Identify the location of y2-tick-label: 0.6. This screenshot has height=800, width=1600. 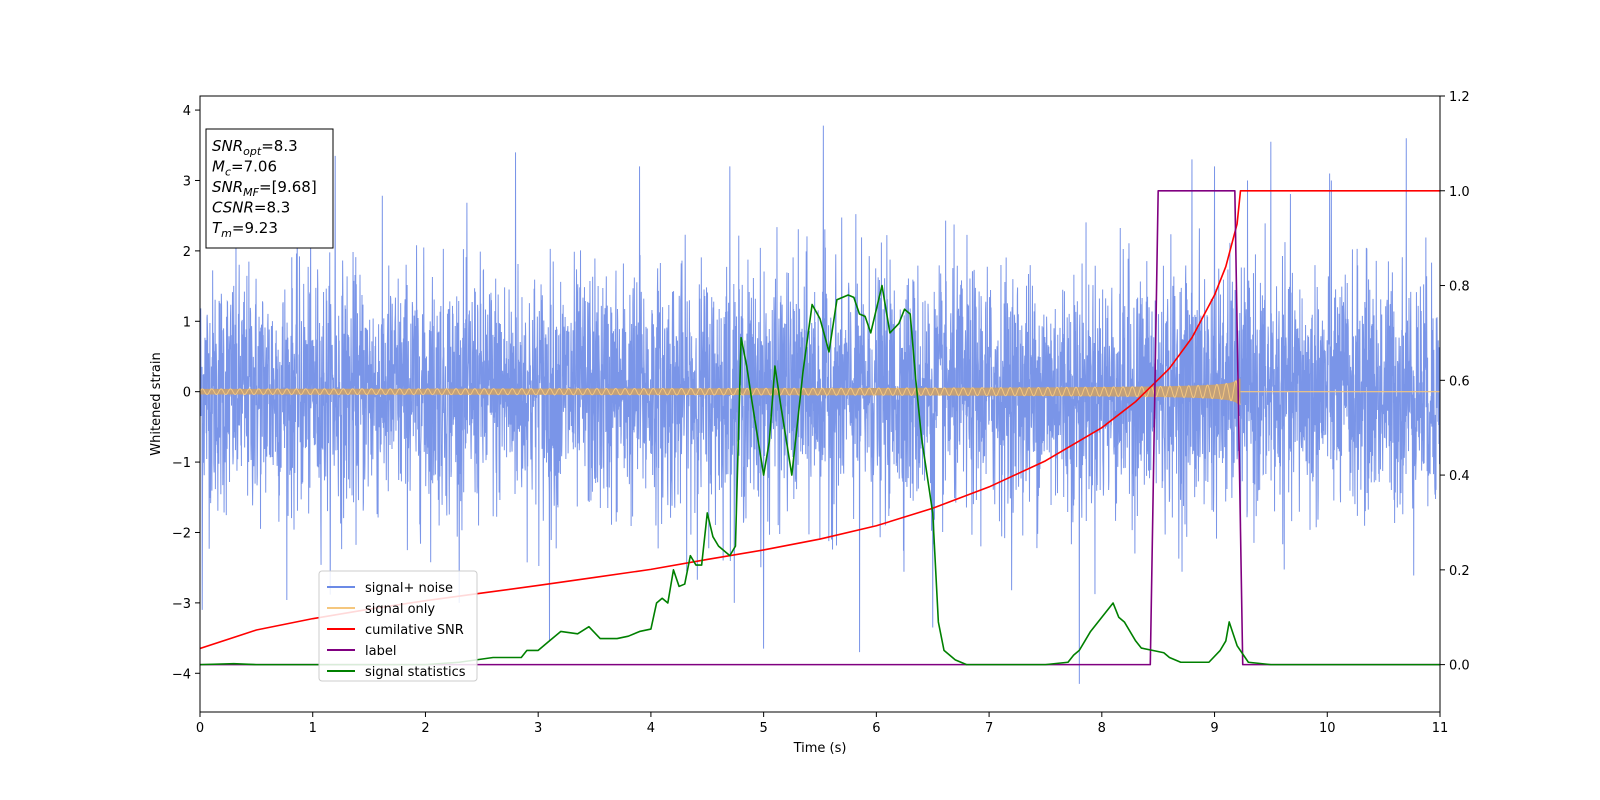
(1459, 381).